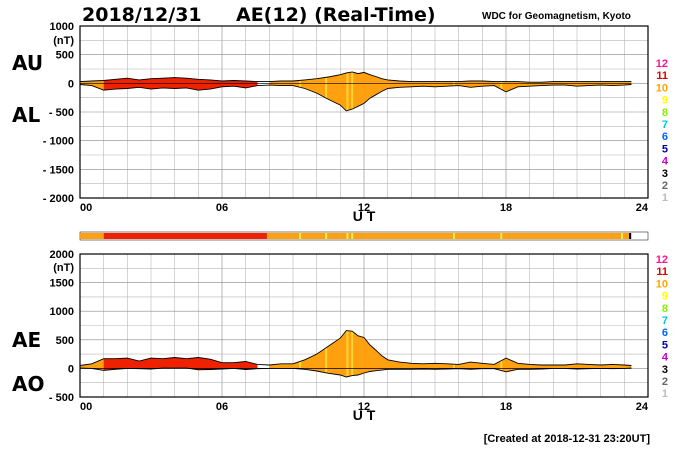  I want to click on index-title: AE(12) (Real-Time), so click(336, 15).